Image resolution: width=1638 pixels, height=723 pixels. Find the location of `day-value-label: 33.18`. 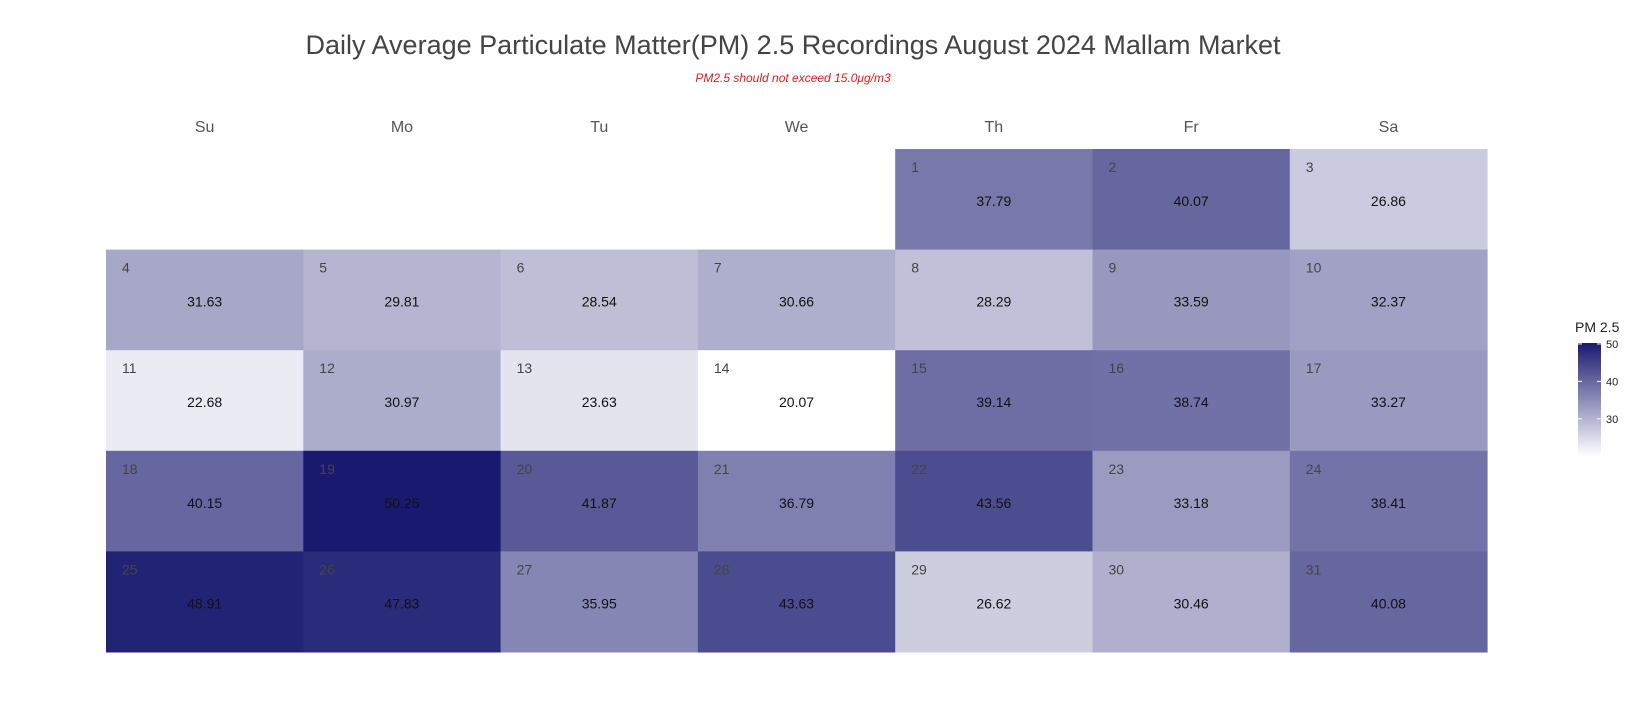

day-value-label: 33.18 is located at coordinates (1191, 503).